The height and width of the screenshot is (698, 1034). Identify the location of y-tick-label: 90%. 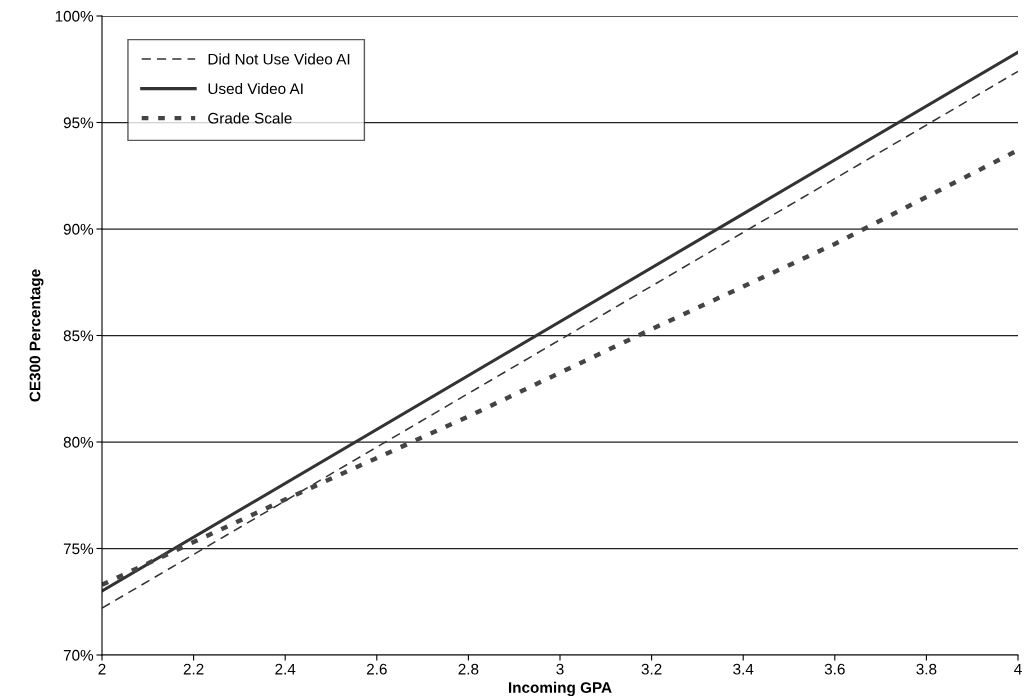
(78, 229).